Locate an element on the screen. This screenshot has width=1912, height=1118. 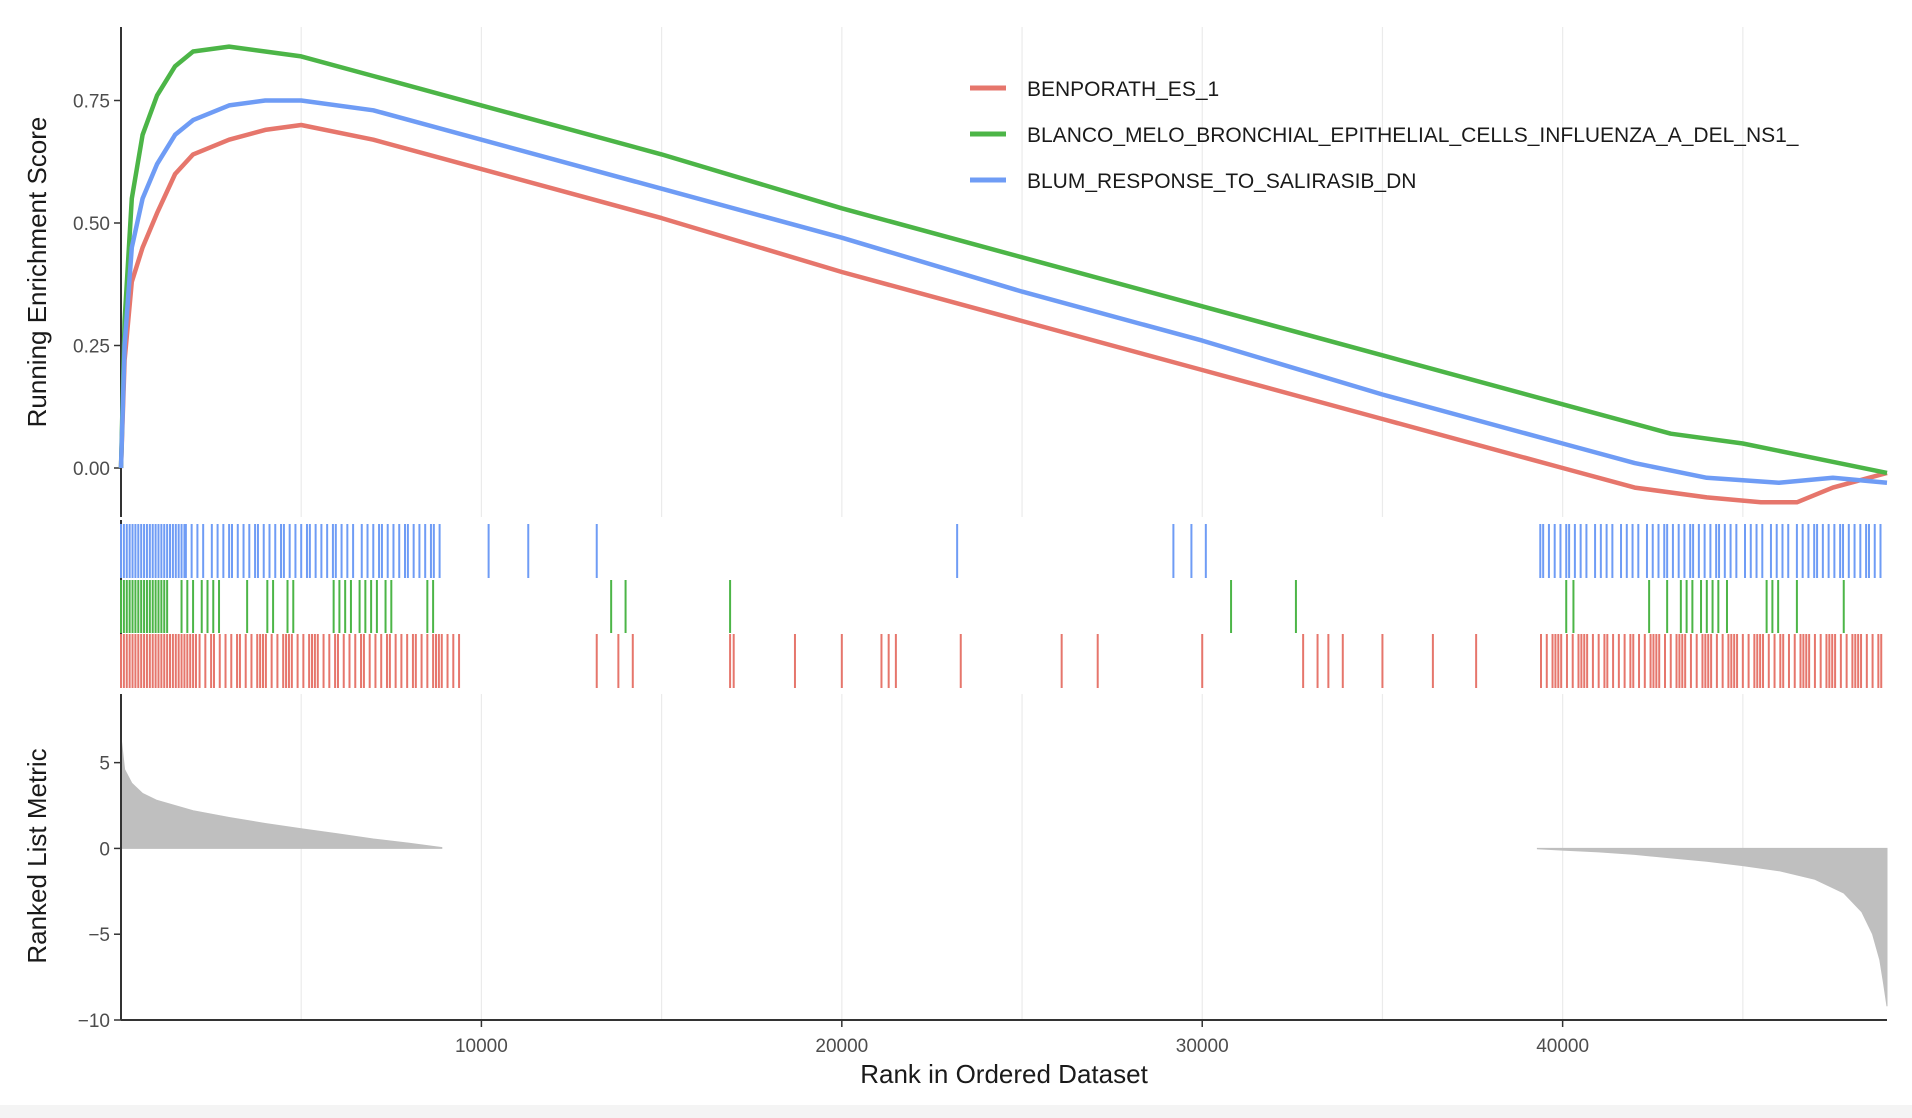
x-axis-title: Rank in Ordered Dataset is located at coordinates (1004, 1074).